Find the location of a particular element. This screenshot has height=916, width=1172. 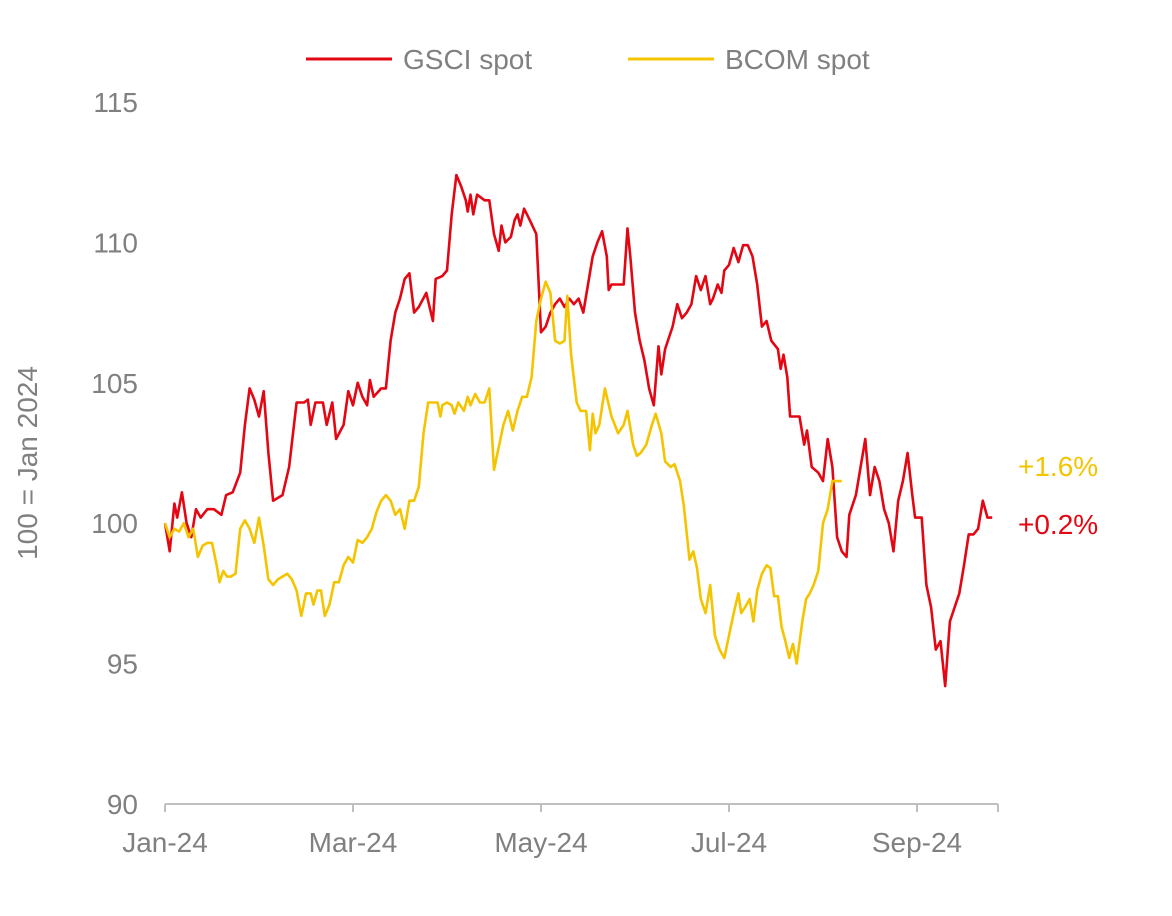

end-label-bcom-spot: +1.6% is located at coordinates (1058, 466).